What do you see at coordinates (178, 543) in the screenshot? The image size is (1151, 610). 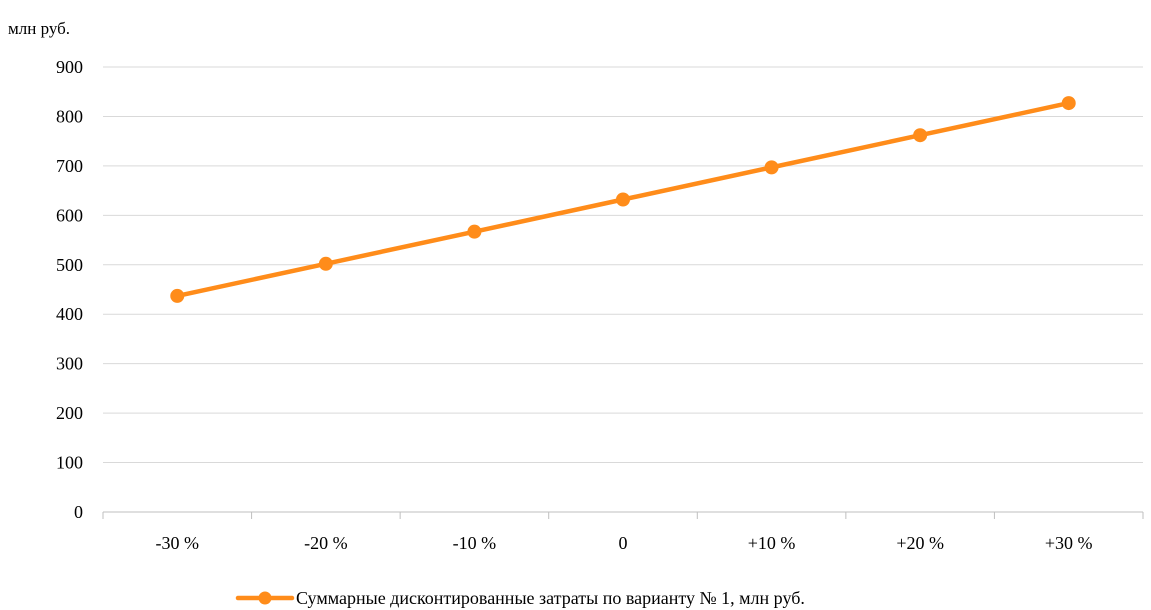 I see `x-tick-label: -30 %` at bounding box center [178, 543].